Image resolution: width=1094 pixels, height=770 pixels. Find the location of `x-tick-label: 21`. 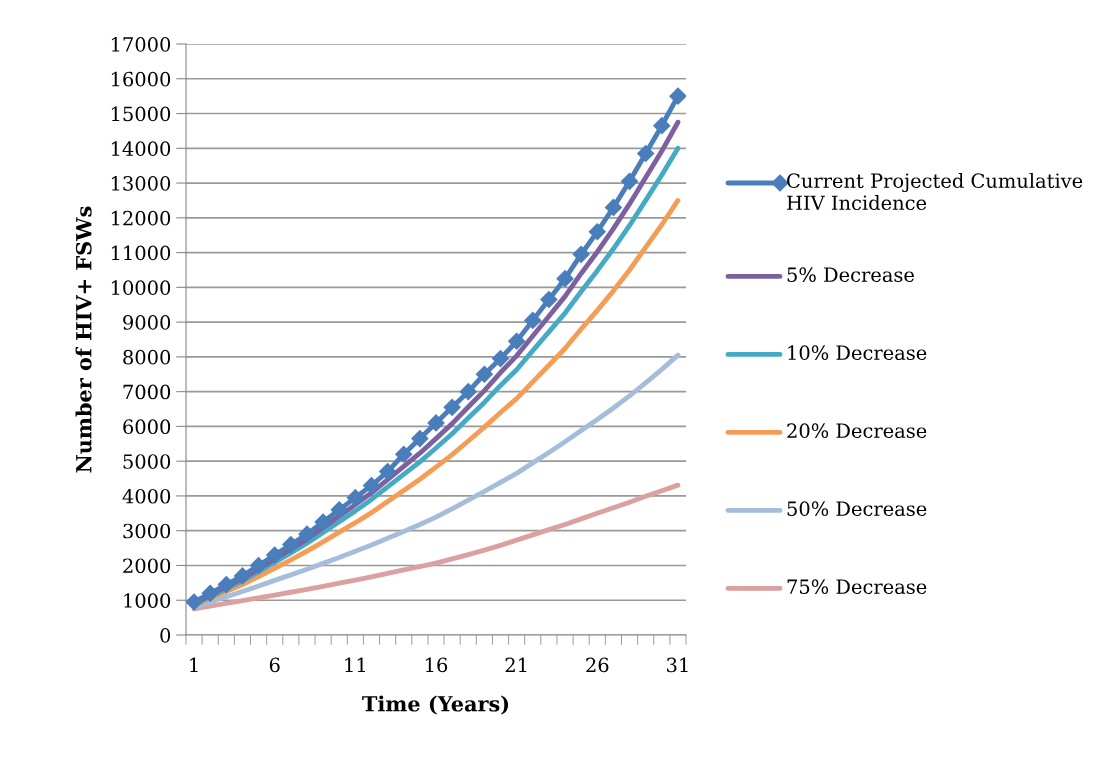

x-tick-label: 21 is located at coordinates (516, 664).